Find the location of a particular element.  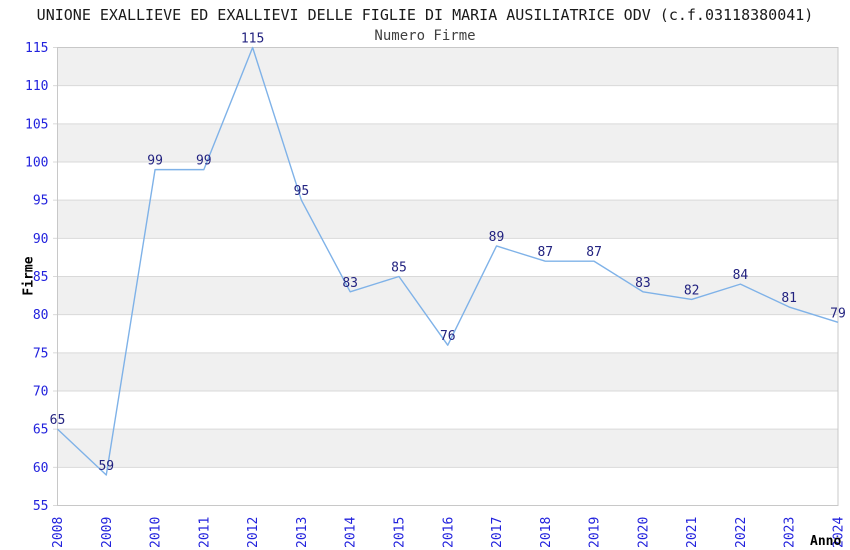

x-axis-label: Anno is located at coordinates (826, 541).